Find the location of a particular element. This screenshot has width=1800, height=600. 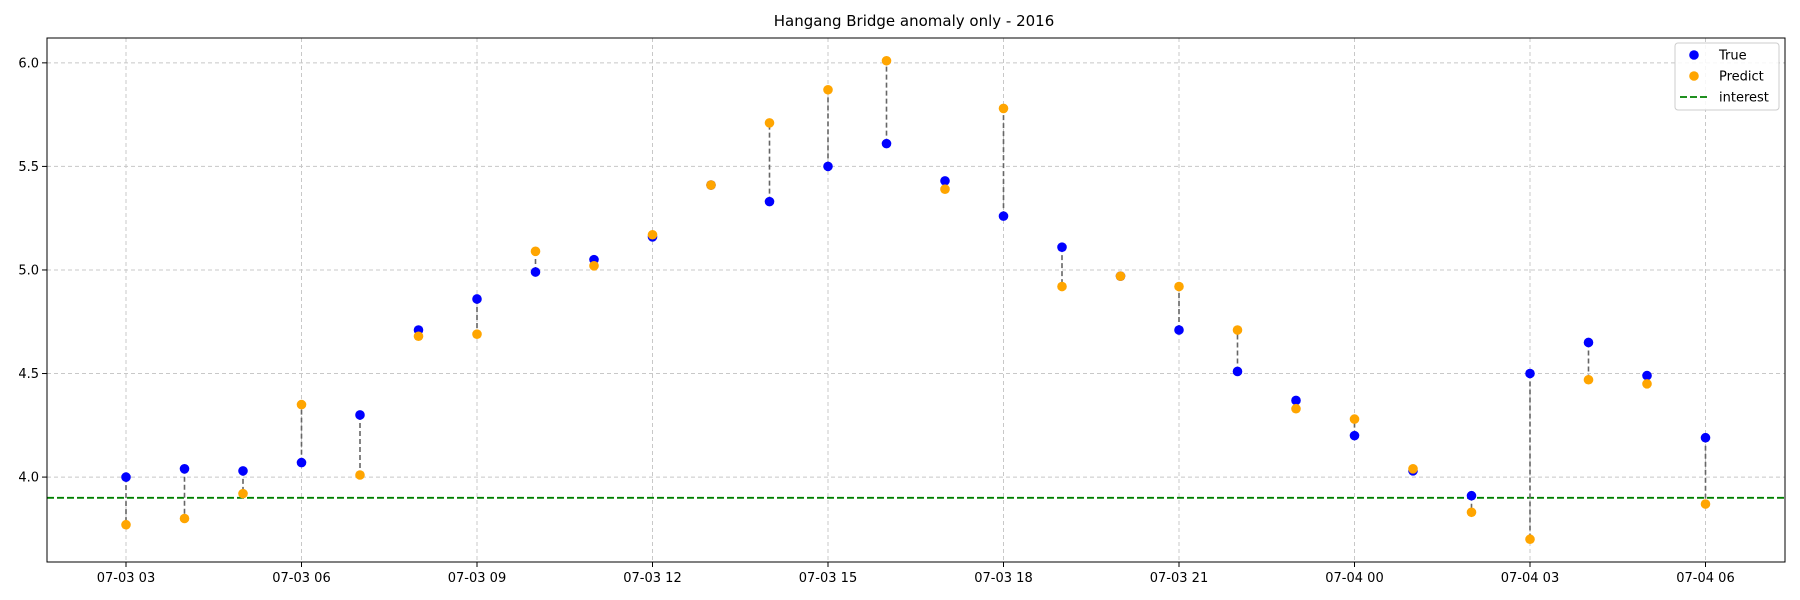

y-tick-label: 6.0 is located at coordinates (28, 63).